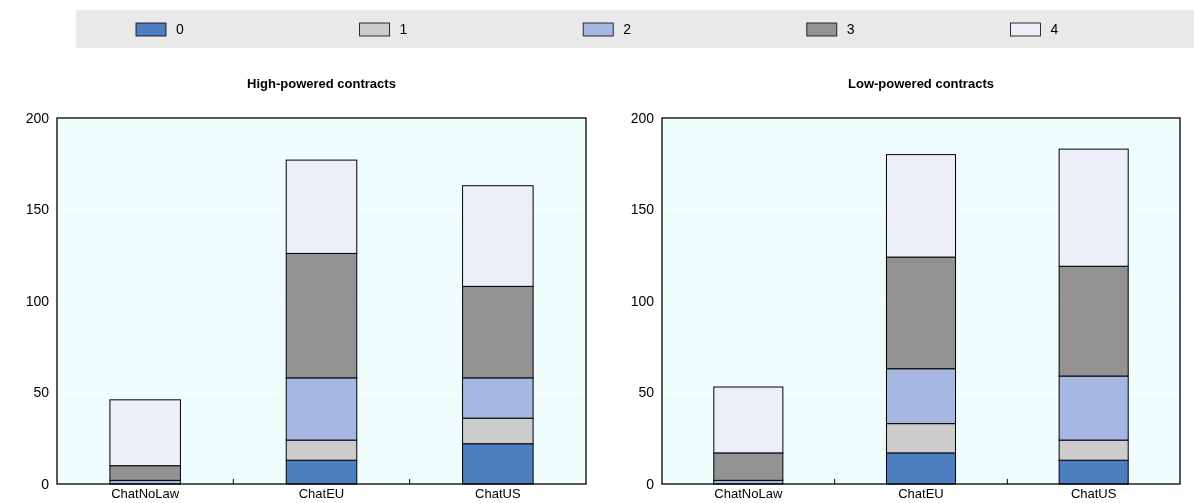 The image size is (1194, 503). I want to click on legend-label: 1, so click(403, 29).